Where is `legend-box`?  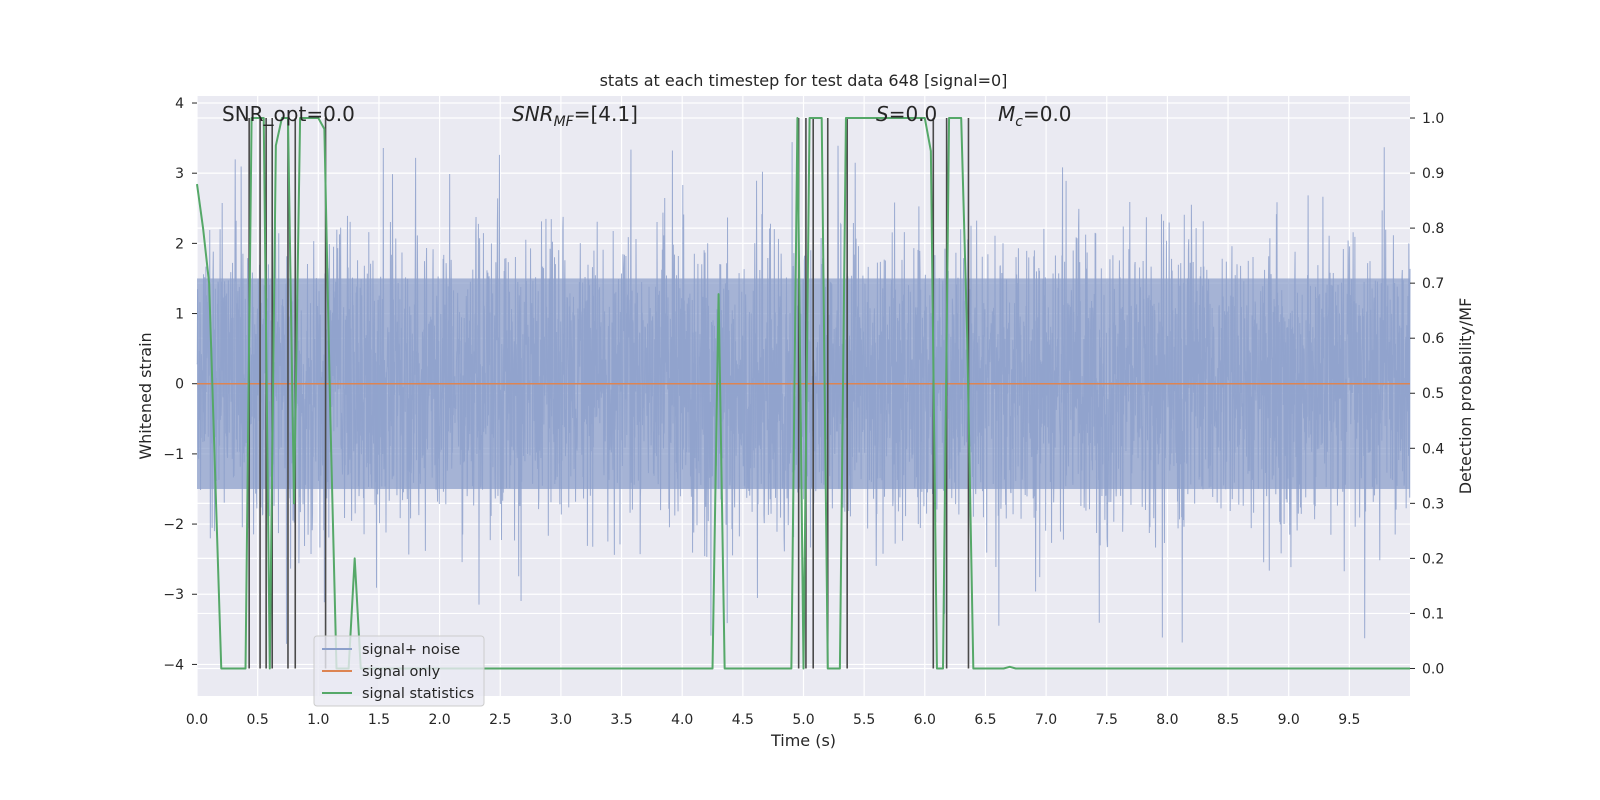
legend-box is located at coordinates (399, 671).